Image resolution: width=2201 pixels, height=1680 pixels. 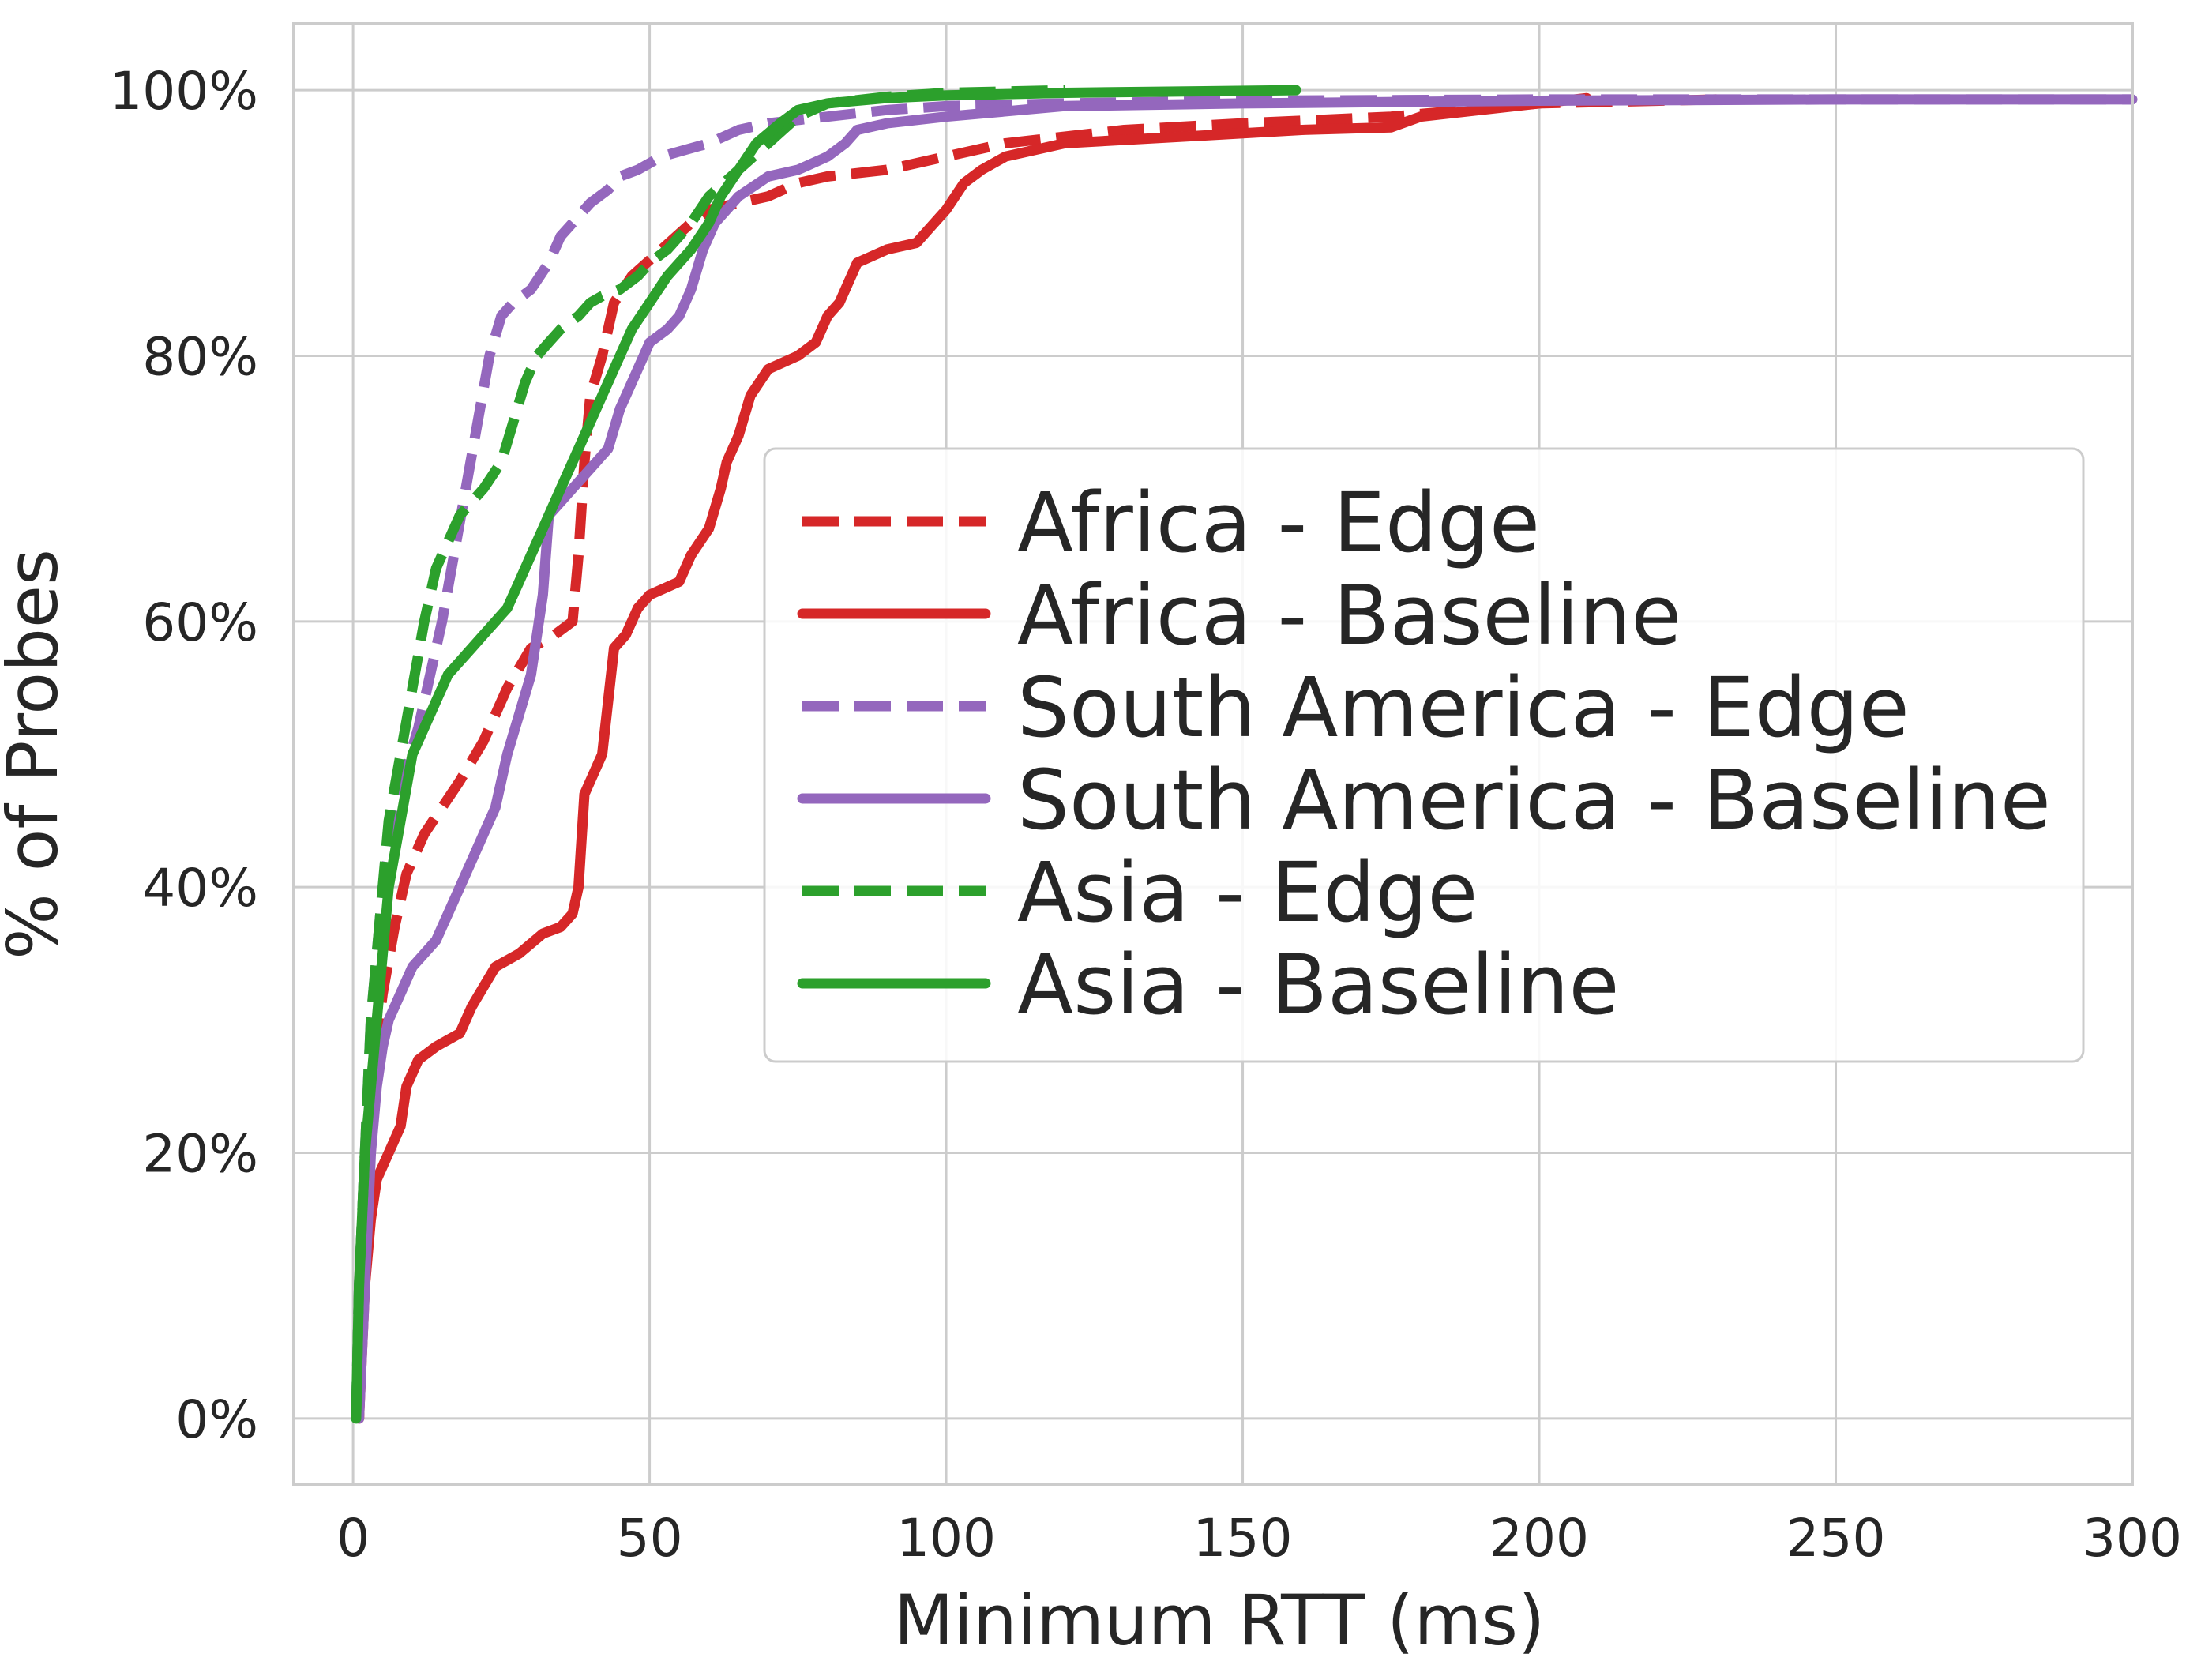 I want to click on y-tick-label: 100%, so click(x=183, y=91).